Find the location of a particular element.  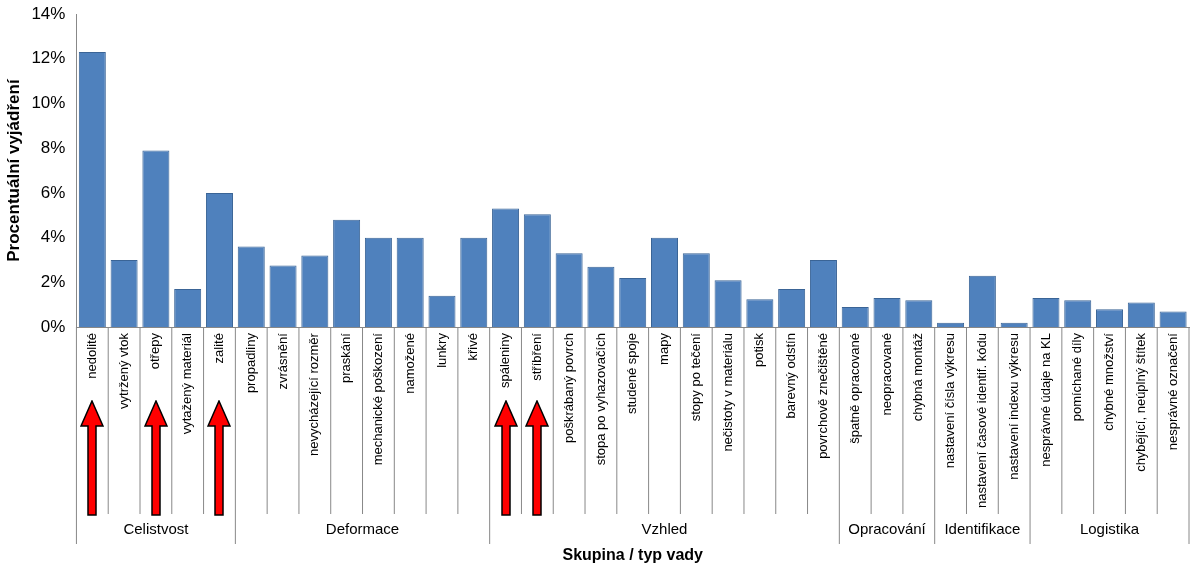

y-tick-label: 8% is located at coordinates (53, 147).